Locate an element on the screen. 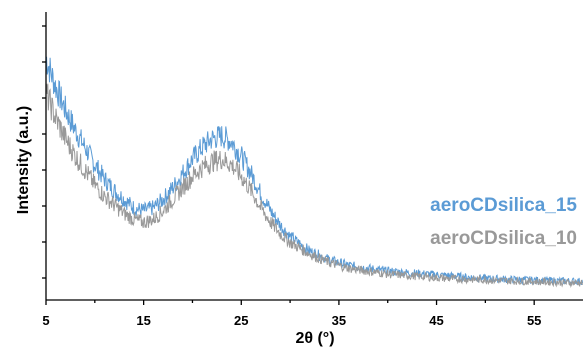 The height and width of the screenshot is (347, 583). x-tick-label: 5 is located at coordinates (45, 320).